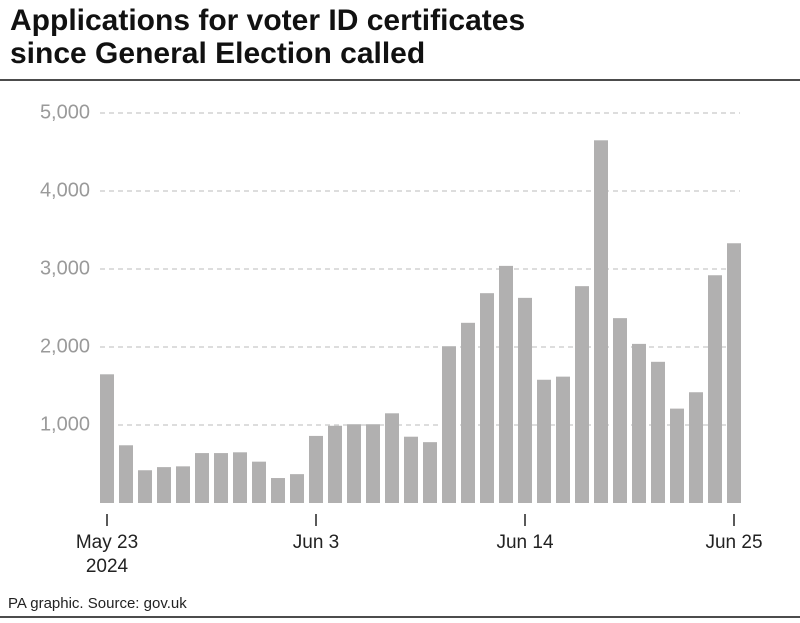  I want to click on y-tick-label: 2,000, so click(65, 346).